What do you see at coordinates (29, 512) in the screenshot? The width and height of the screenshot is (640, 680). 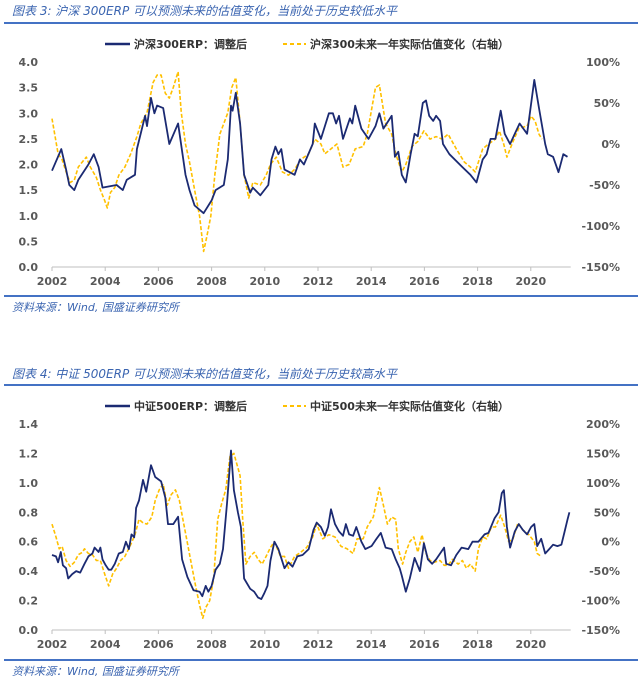 I see `y-left-tick-label: 0.8` at bounding box center [29, 512].